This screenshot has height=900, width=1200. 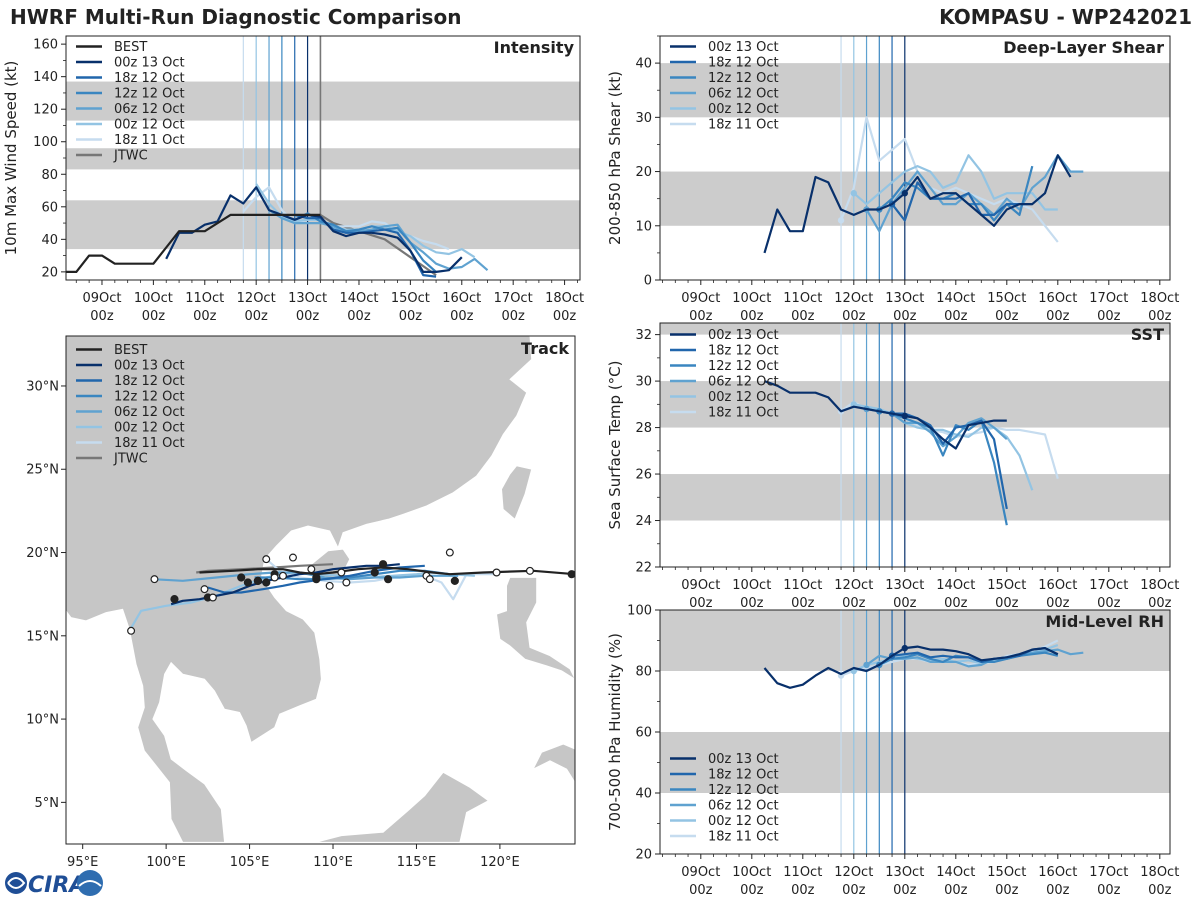 What do you see at coordinates (1057, 872) in the screenshot?
I see `rh-xtick-day-16Oct: 16Oct` at bounding box center [1057, 872].